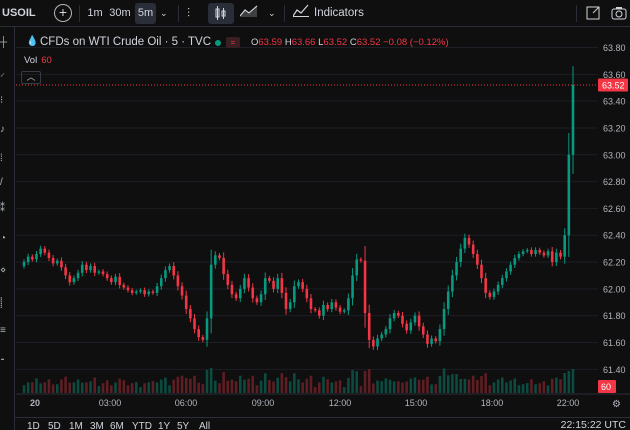 The width and height of the screenshot is (630, 430). I want to click on y-tick-label: 62.60, so click(614, 209).